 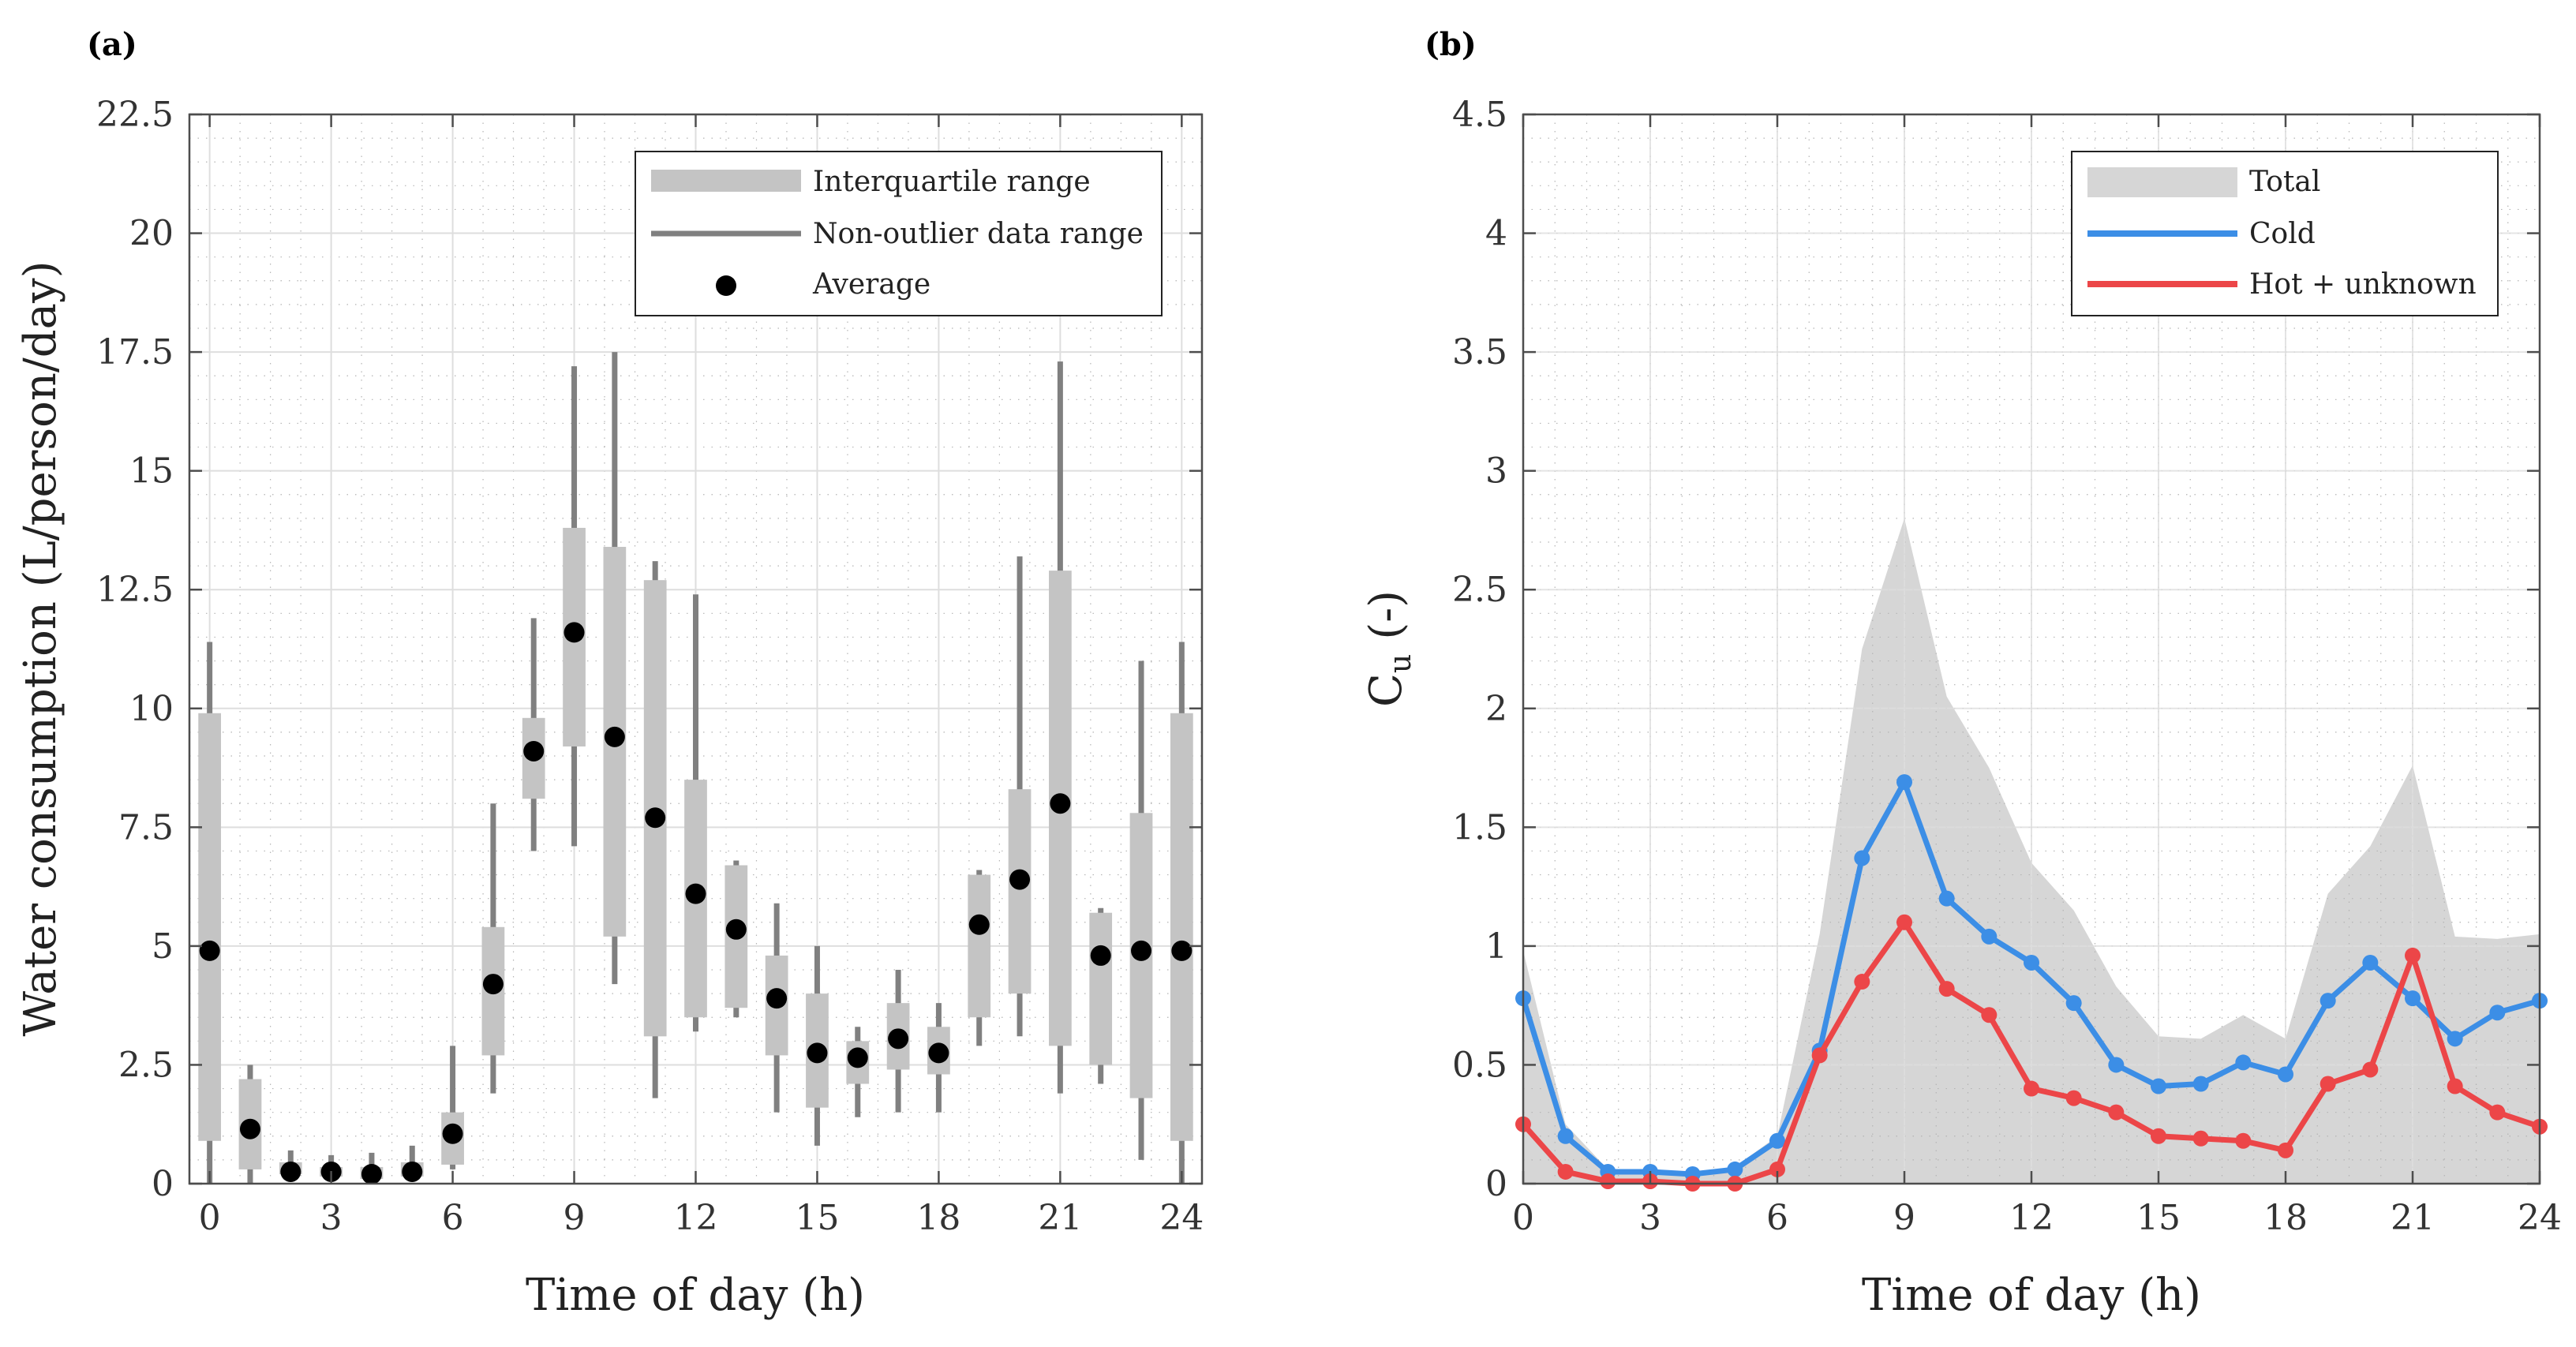 I want to click on legend-total-swatch, so click(x=2162, y=182).